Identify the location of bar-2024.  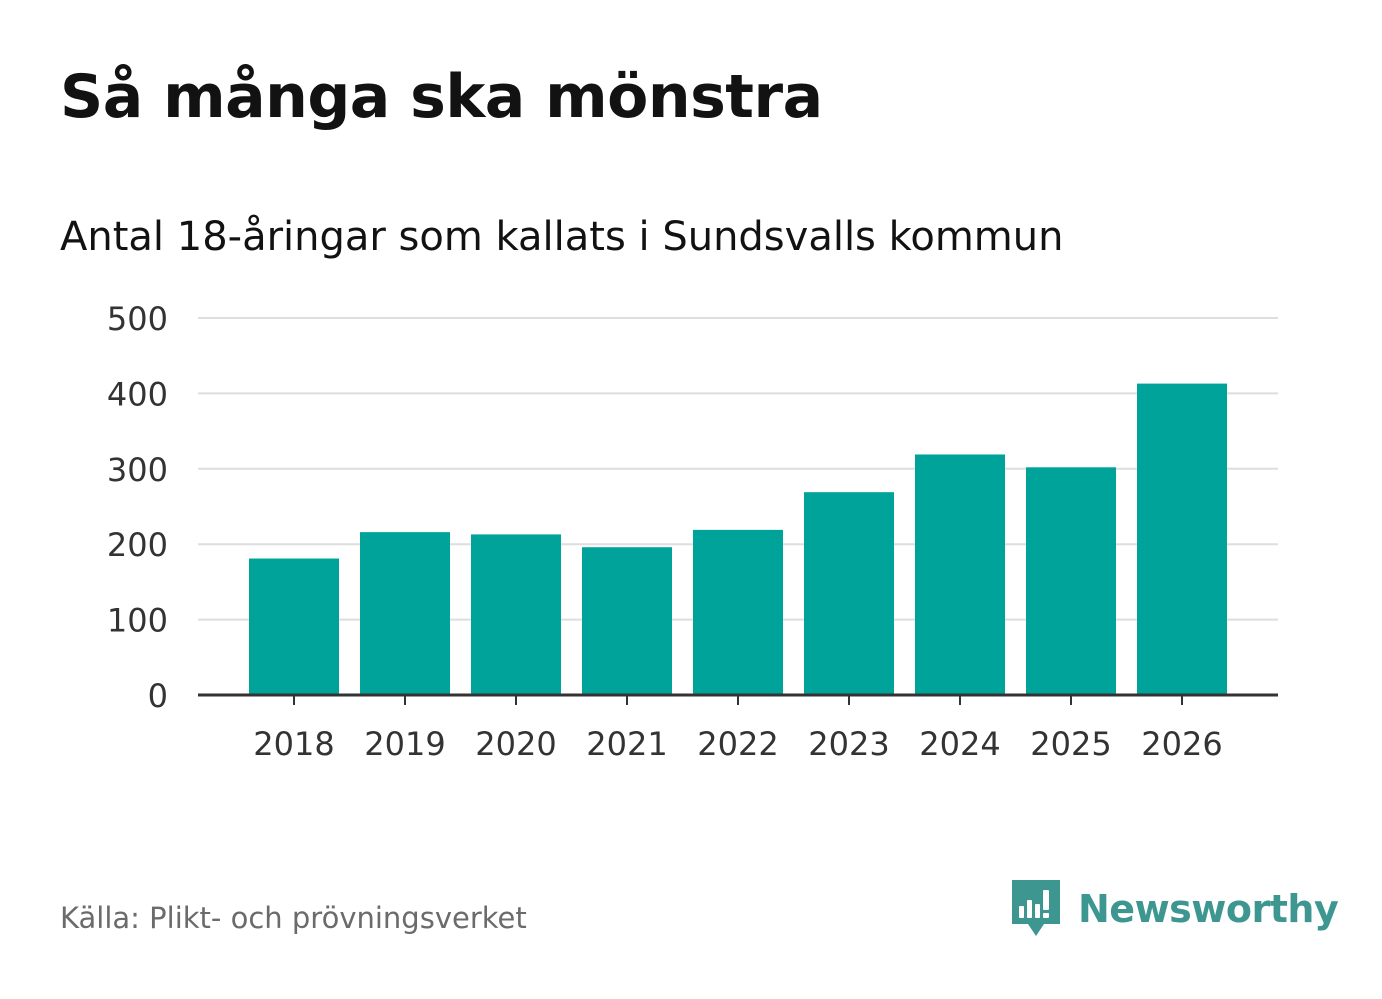
(960, 574).